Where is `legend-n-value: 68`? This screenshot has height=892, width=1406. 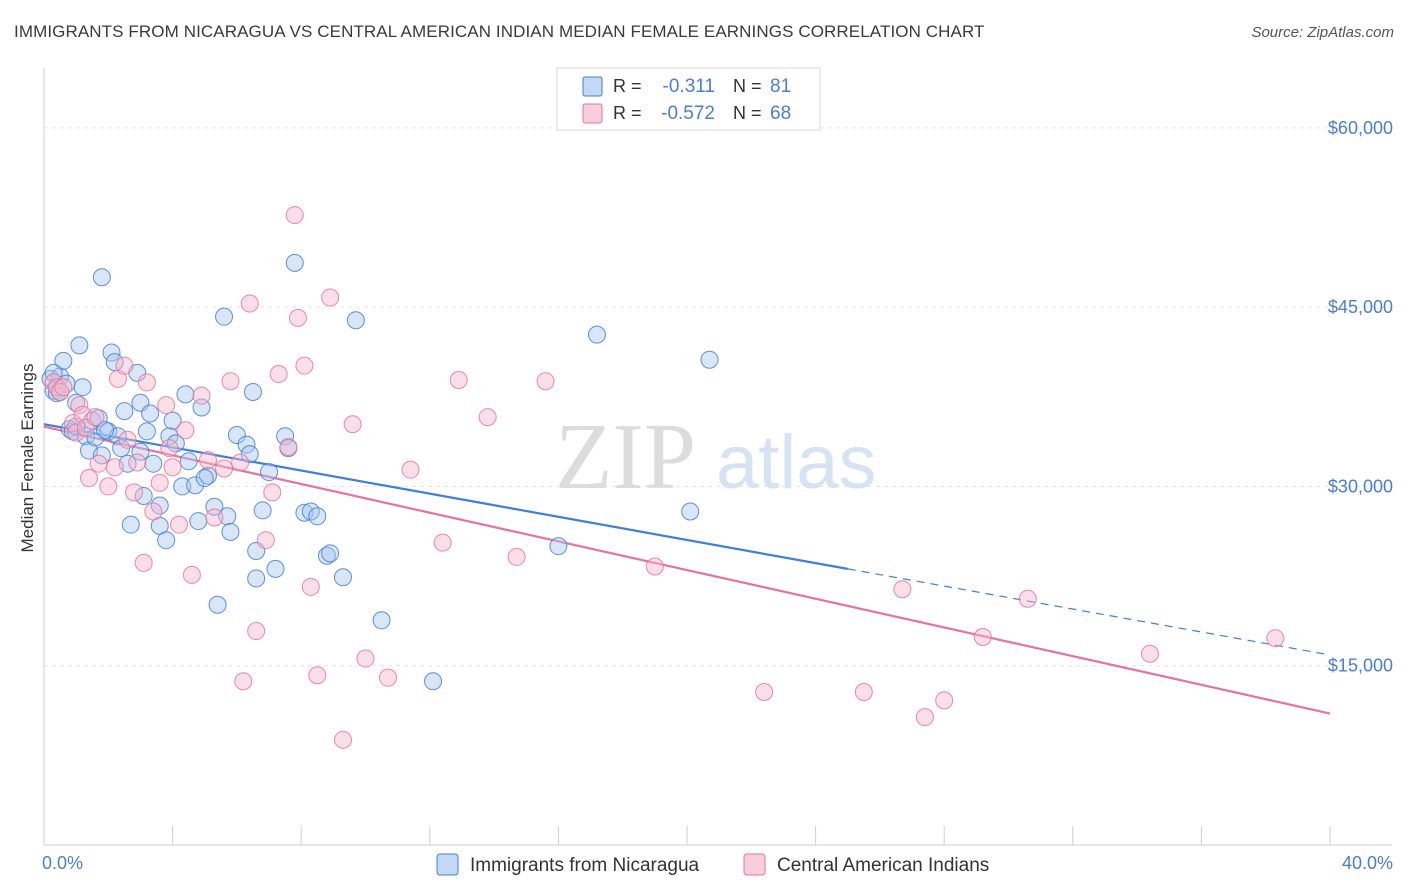 legend-n-value: 68 is located at coordinates (780, 113).